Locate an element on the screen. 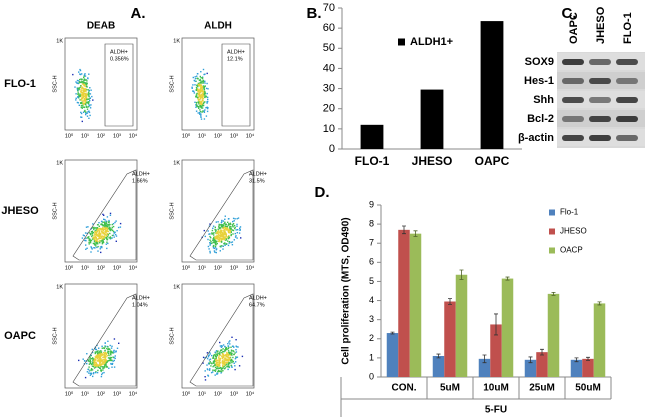 The width and height of the screenshot is (646, 417). x-tick-label: 10¹ is located at coordinates (202, 394).